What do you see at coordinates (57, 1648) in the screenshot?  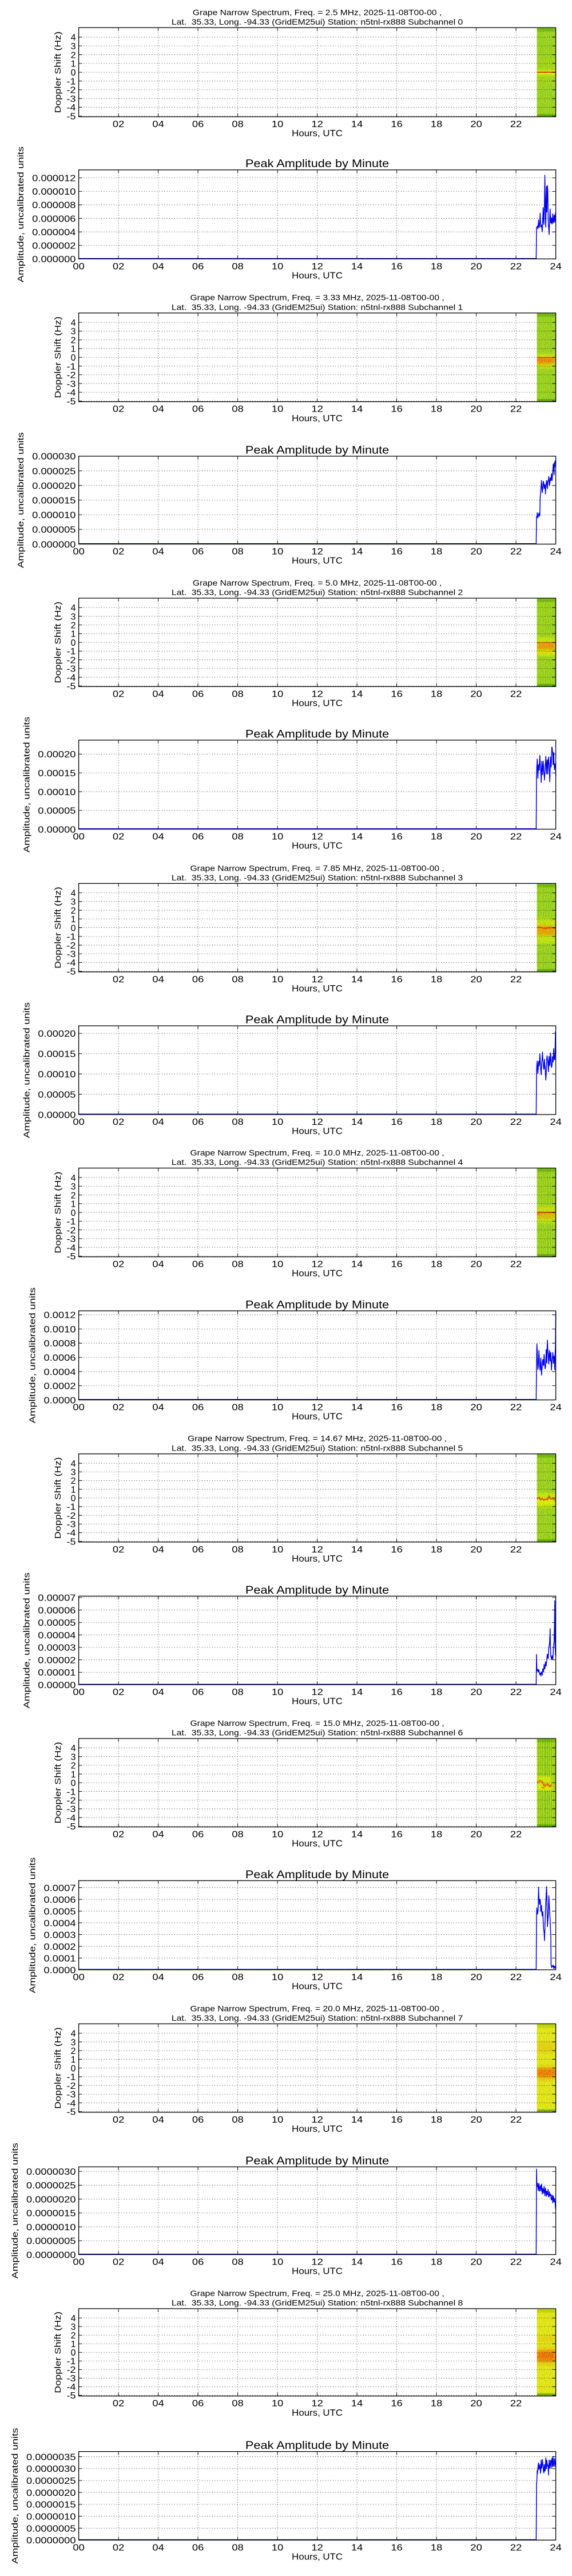 I see `svg-text: 0.00003` at bounding box center [57, 1648].